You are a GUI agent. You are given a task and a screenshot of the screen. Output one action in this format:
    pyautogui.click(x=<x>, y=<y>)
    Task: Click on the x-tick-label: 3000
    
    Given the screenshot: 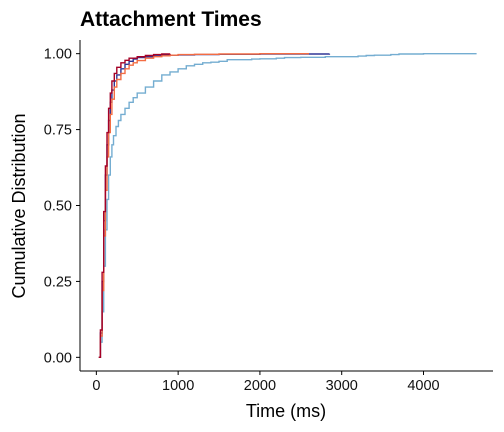 What is the action you would take?
    pyautogui.click(x=342, y=386)
    